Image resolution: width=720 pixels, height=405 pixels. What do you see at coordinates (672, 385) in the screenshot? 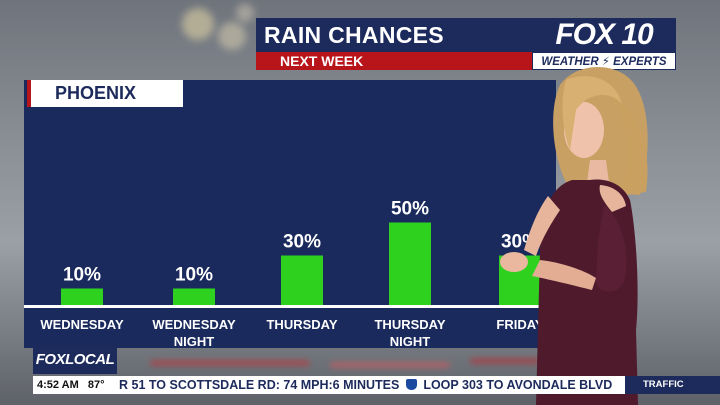
I see `ticker-category: TRAFFIC` at bounding box center [672, 385].